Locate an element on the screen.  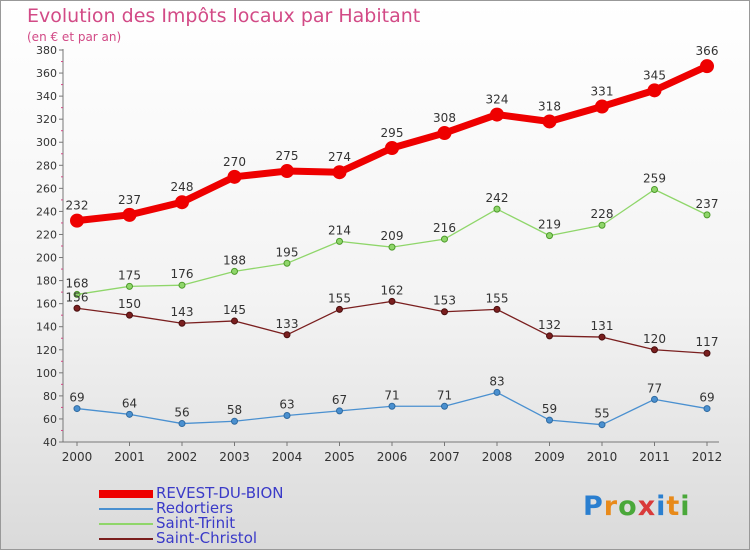
y-tick-label: 320 is located at coordinates (46, 119).